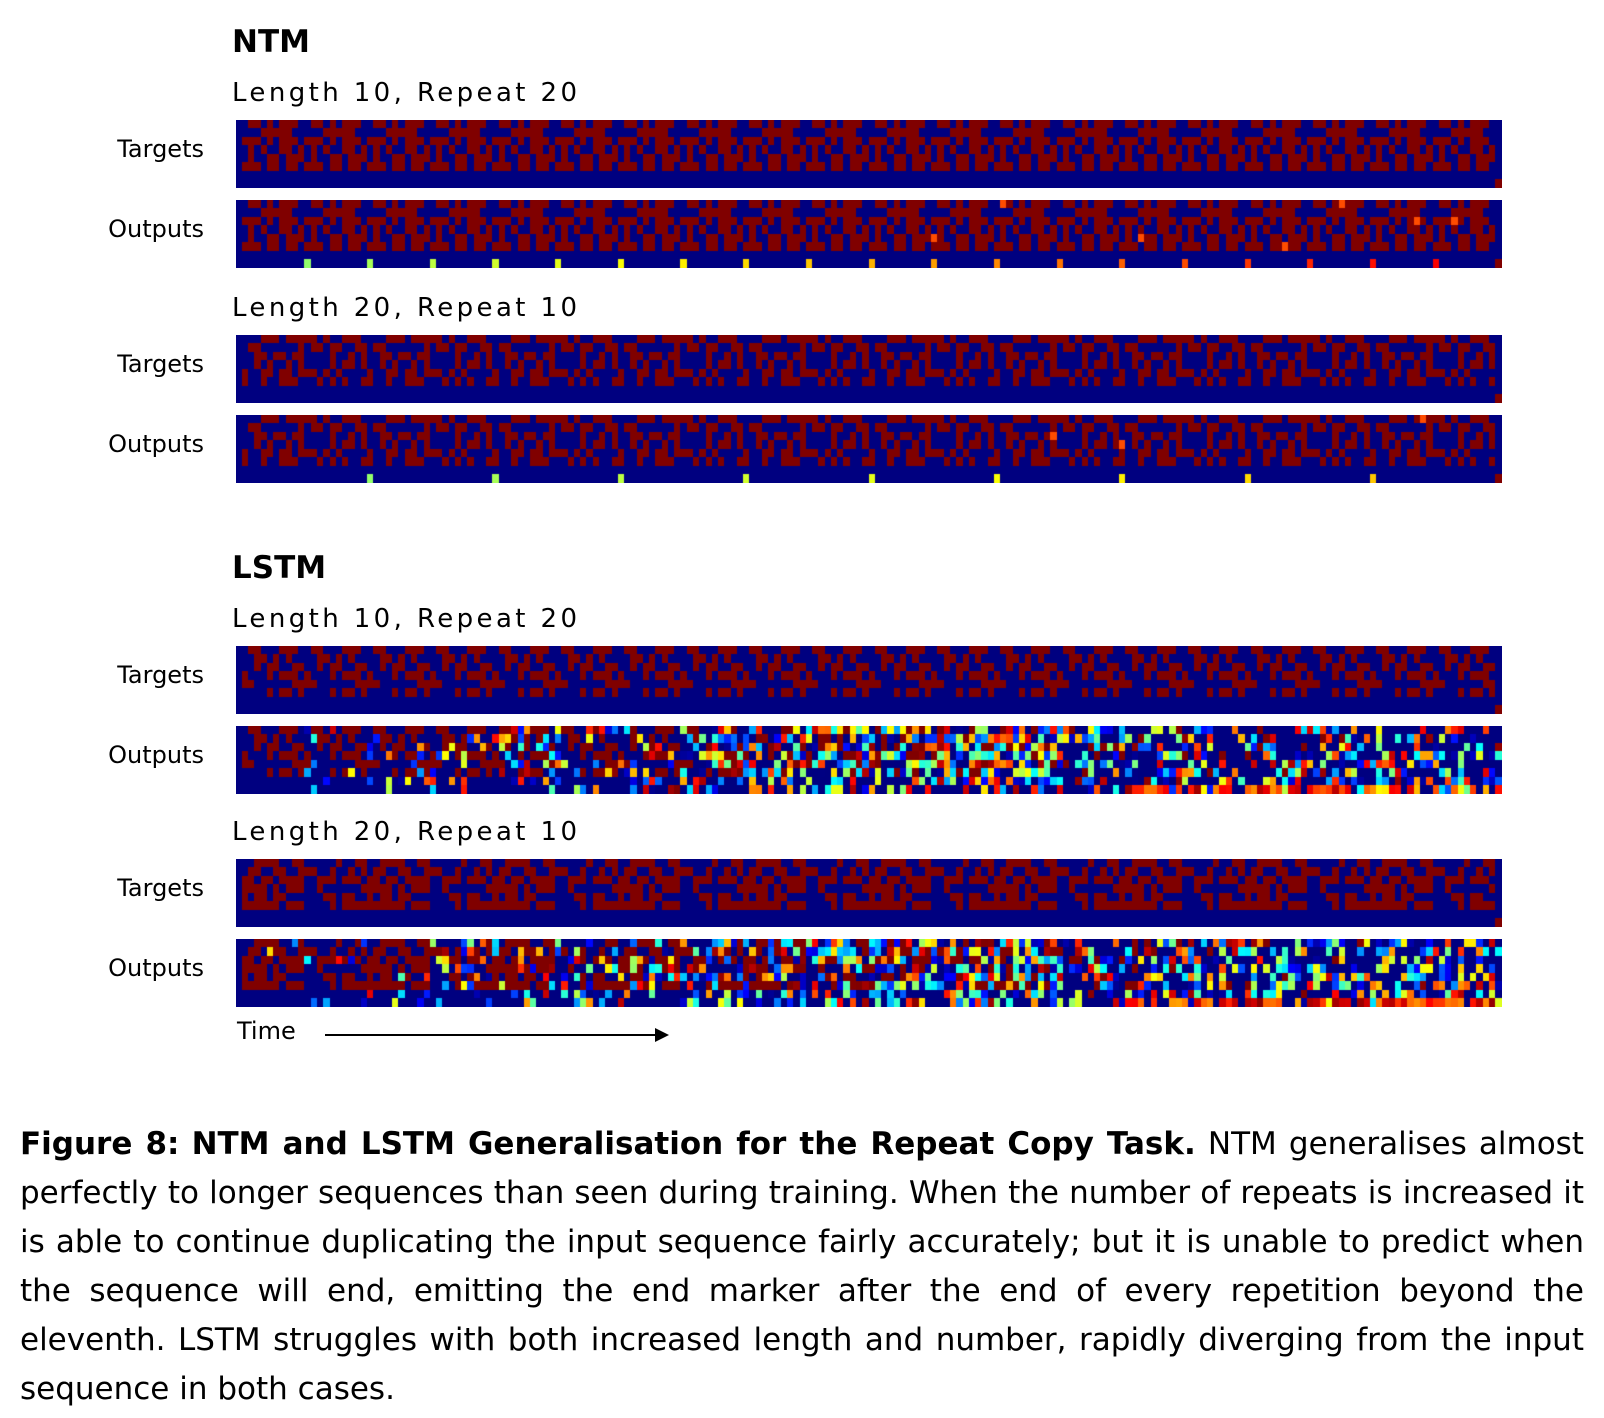 The image size is (1604, 1418). What do you see at coordinates (279, 568) in the screenshot?
I see `section-title-lstm: LSTM` at bounding box center [279, 568].